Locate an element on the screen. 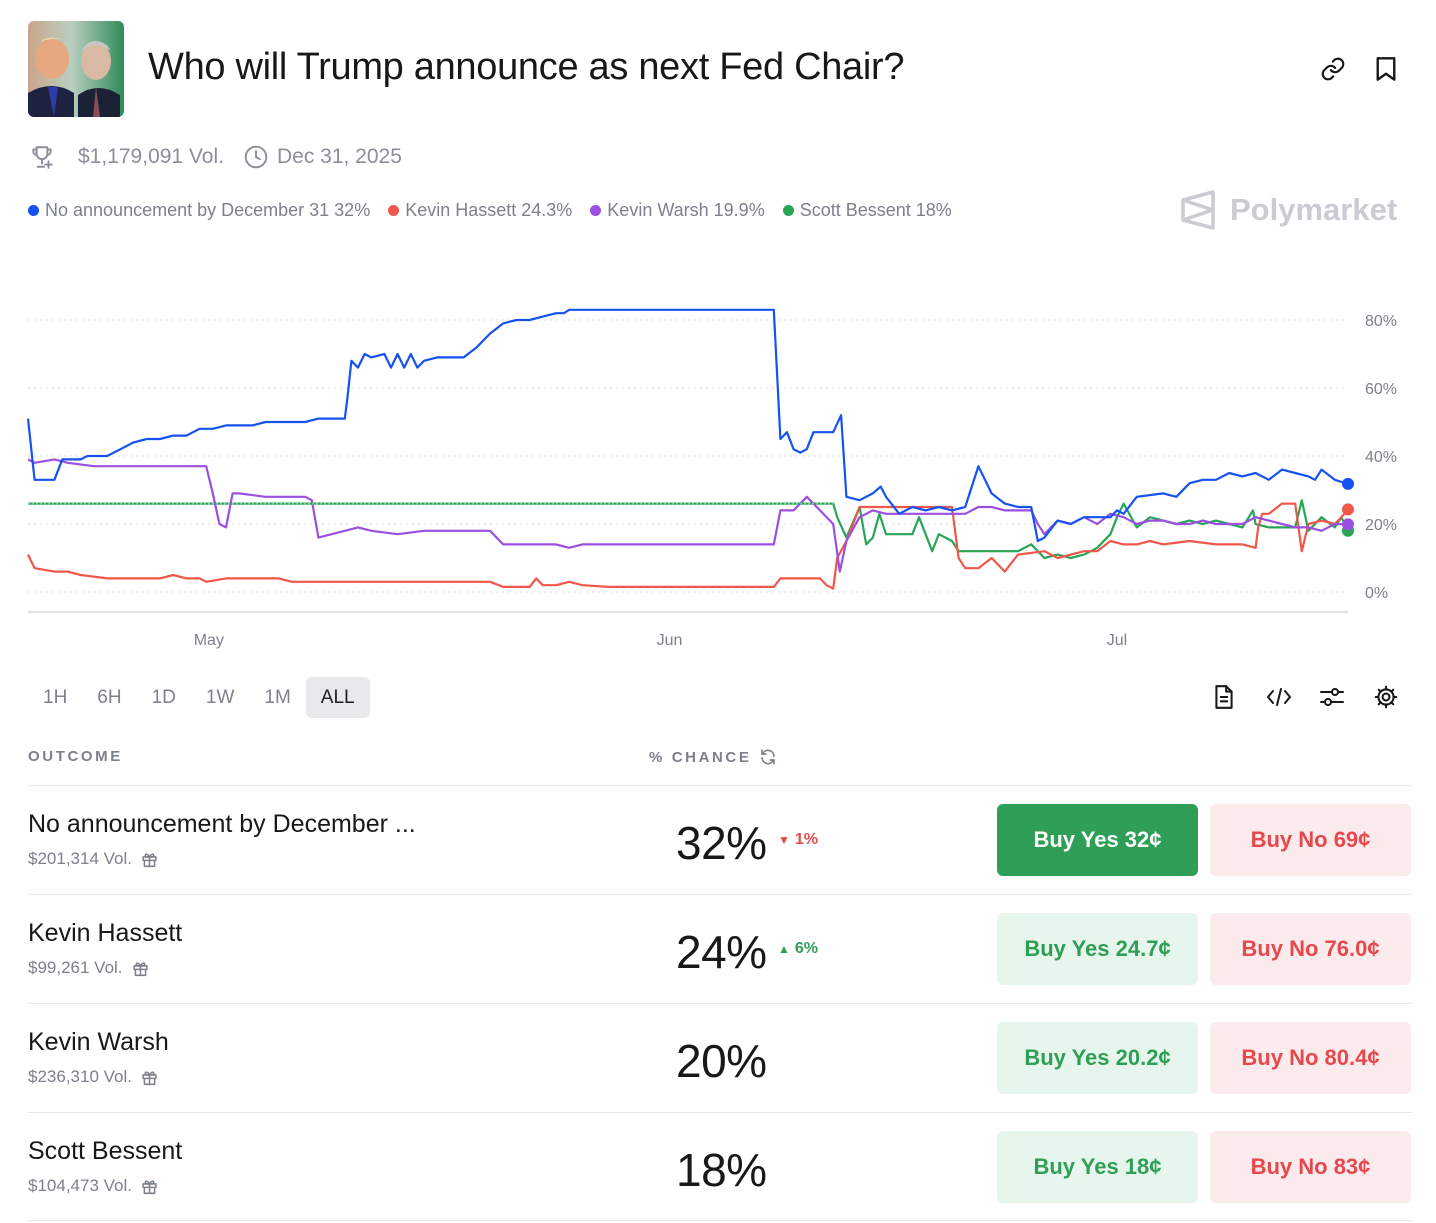  outcome-name: Kevin Hassett is located at coordinates (105, 933).